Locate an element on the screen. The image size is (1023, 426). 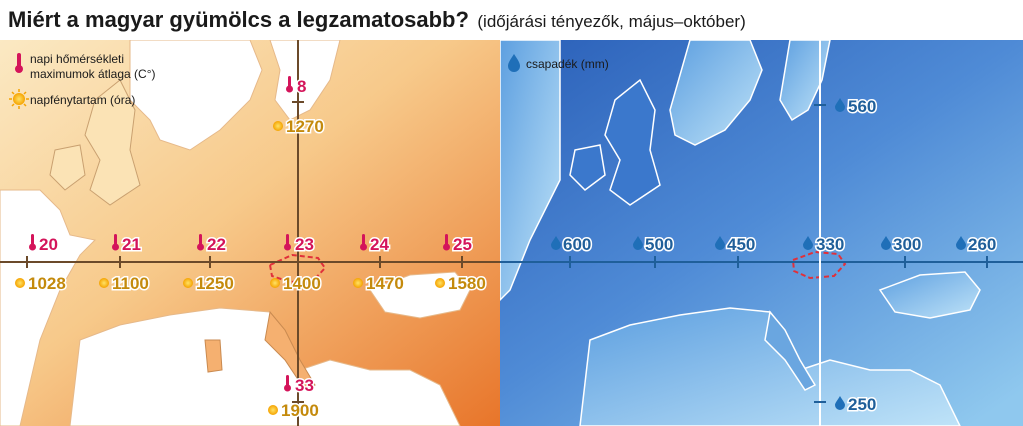
temp-value: 24 is located at coordinates (379, 244).